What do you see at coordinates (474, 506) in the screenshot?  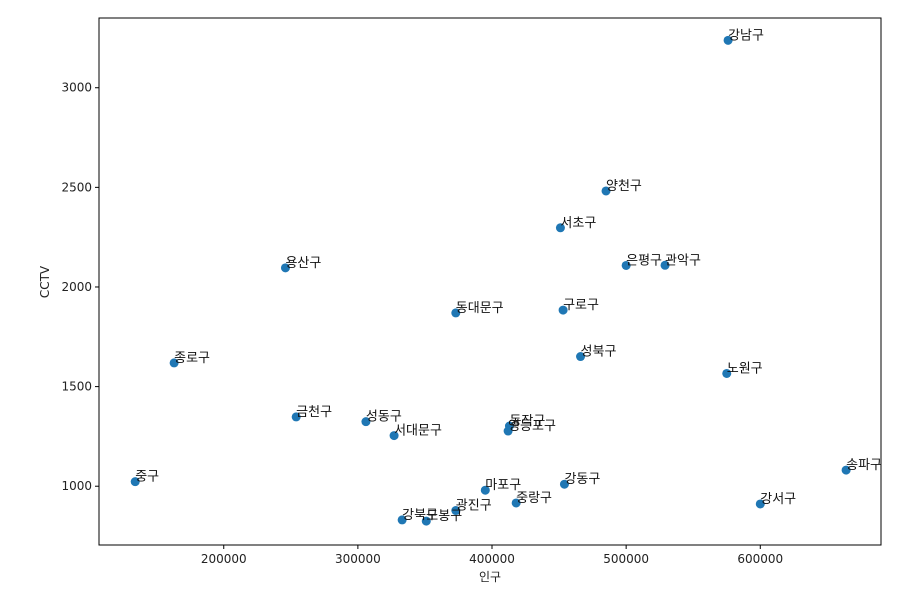 I see `point-label: 광진구` at bounding box center [474, 506].